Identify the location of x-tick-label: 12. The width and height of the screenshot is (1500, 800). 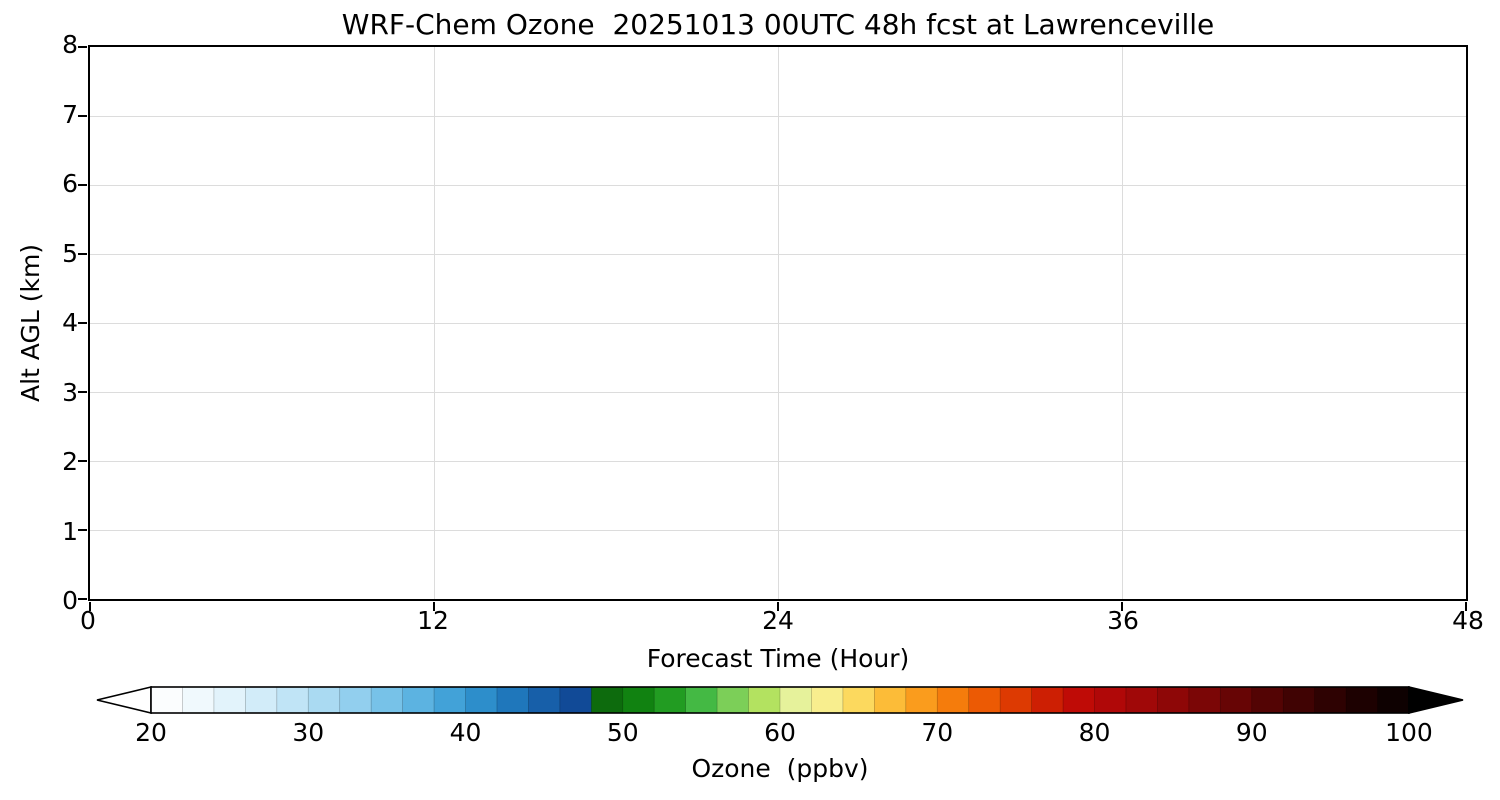
(433, 620).